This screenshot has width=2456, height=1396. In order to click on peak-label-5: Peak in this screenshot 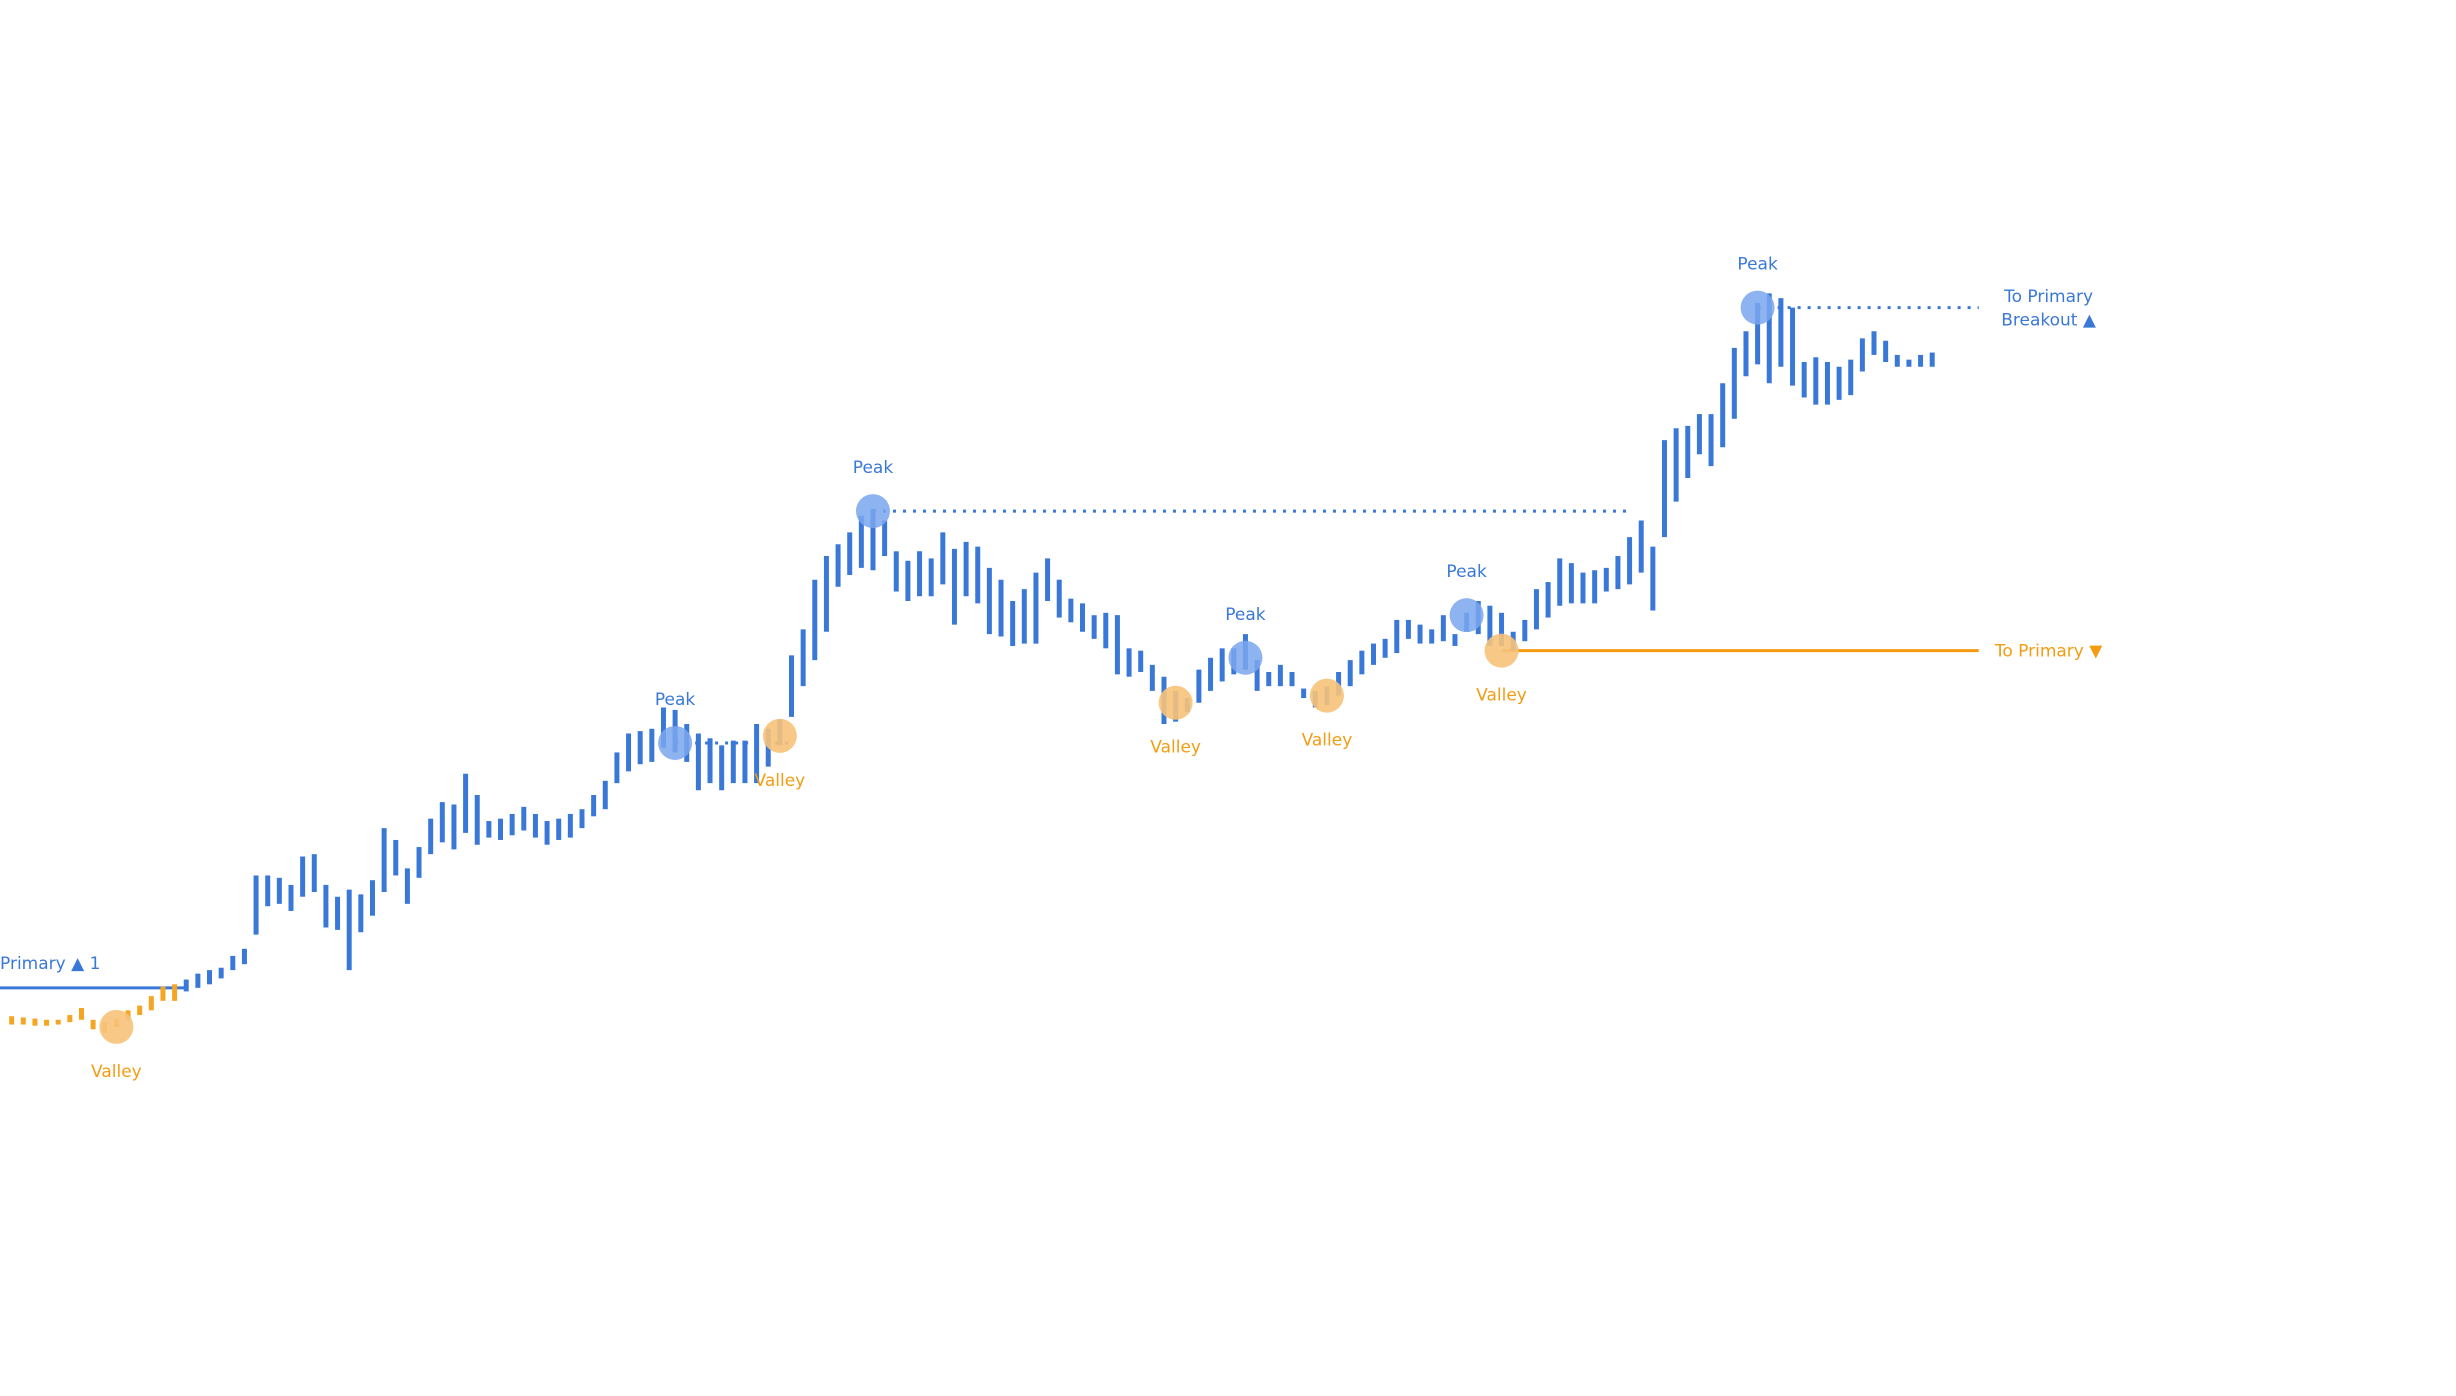, I will do `click(1757, 265)`.